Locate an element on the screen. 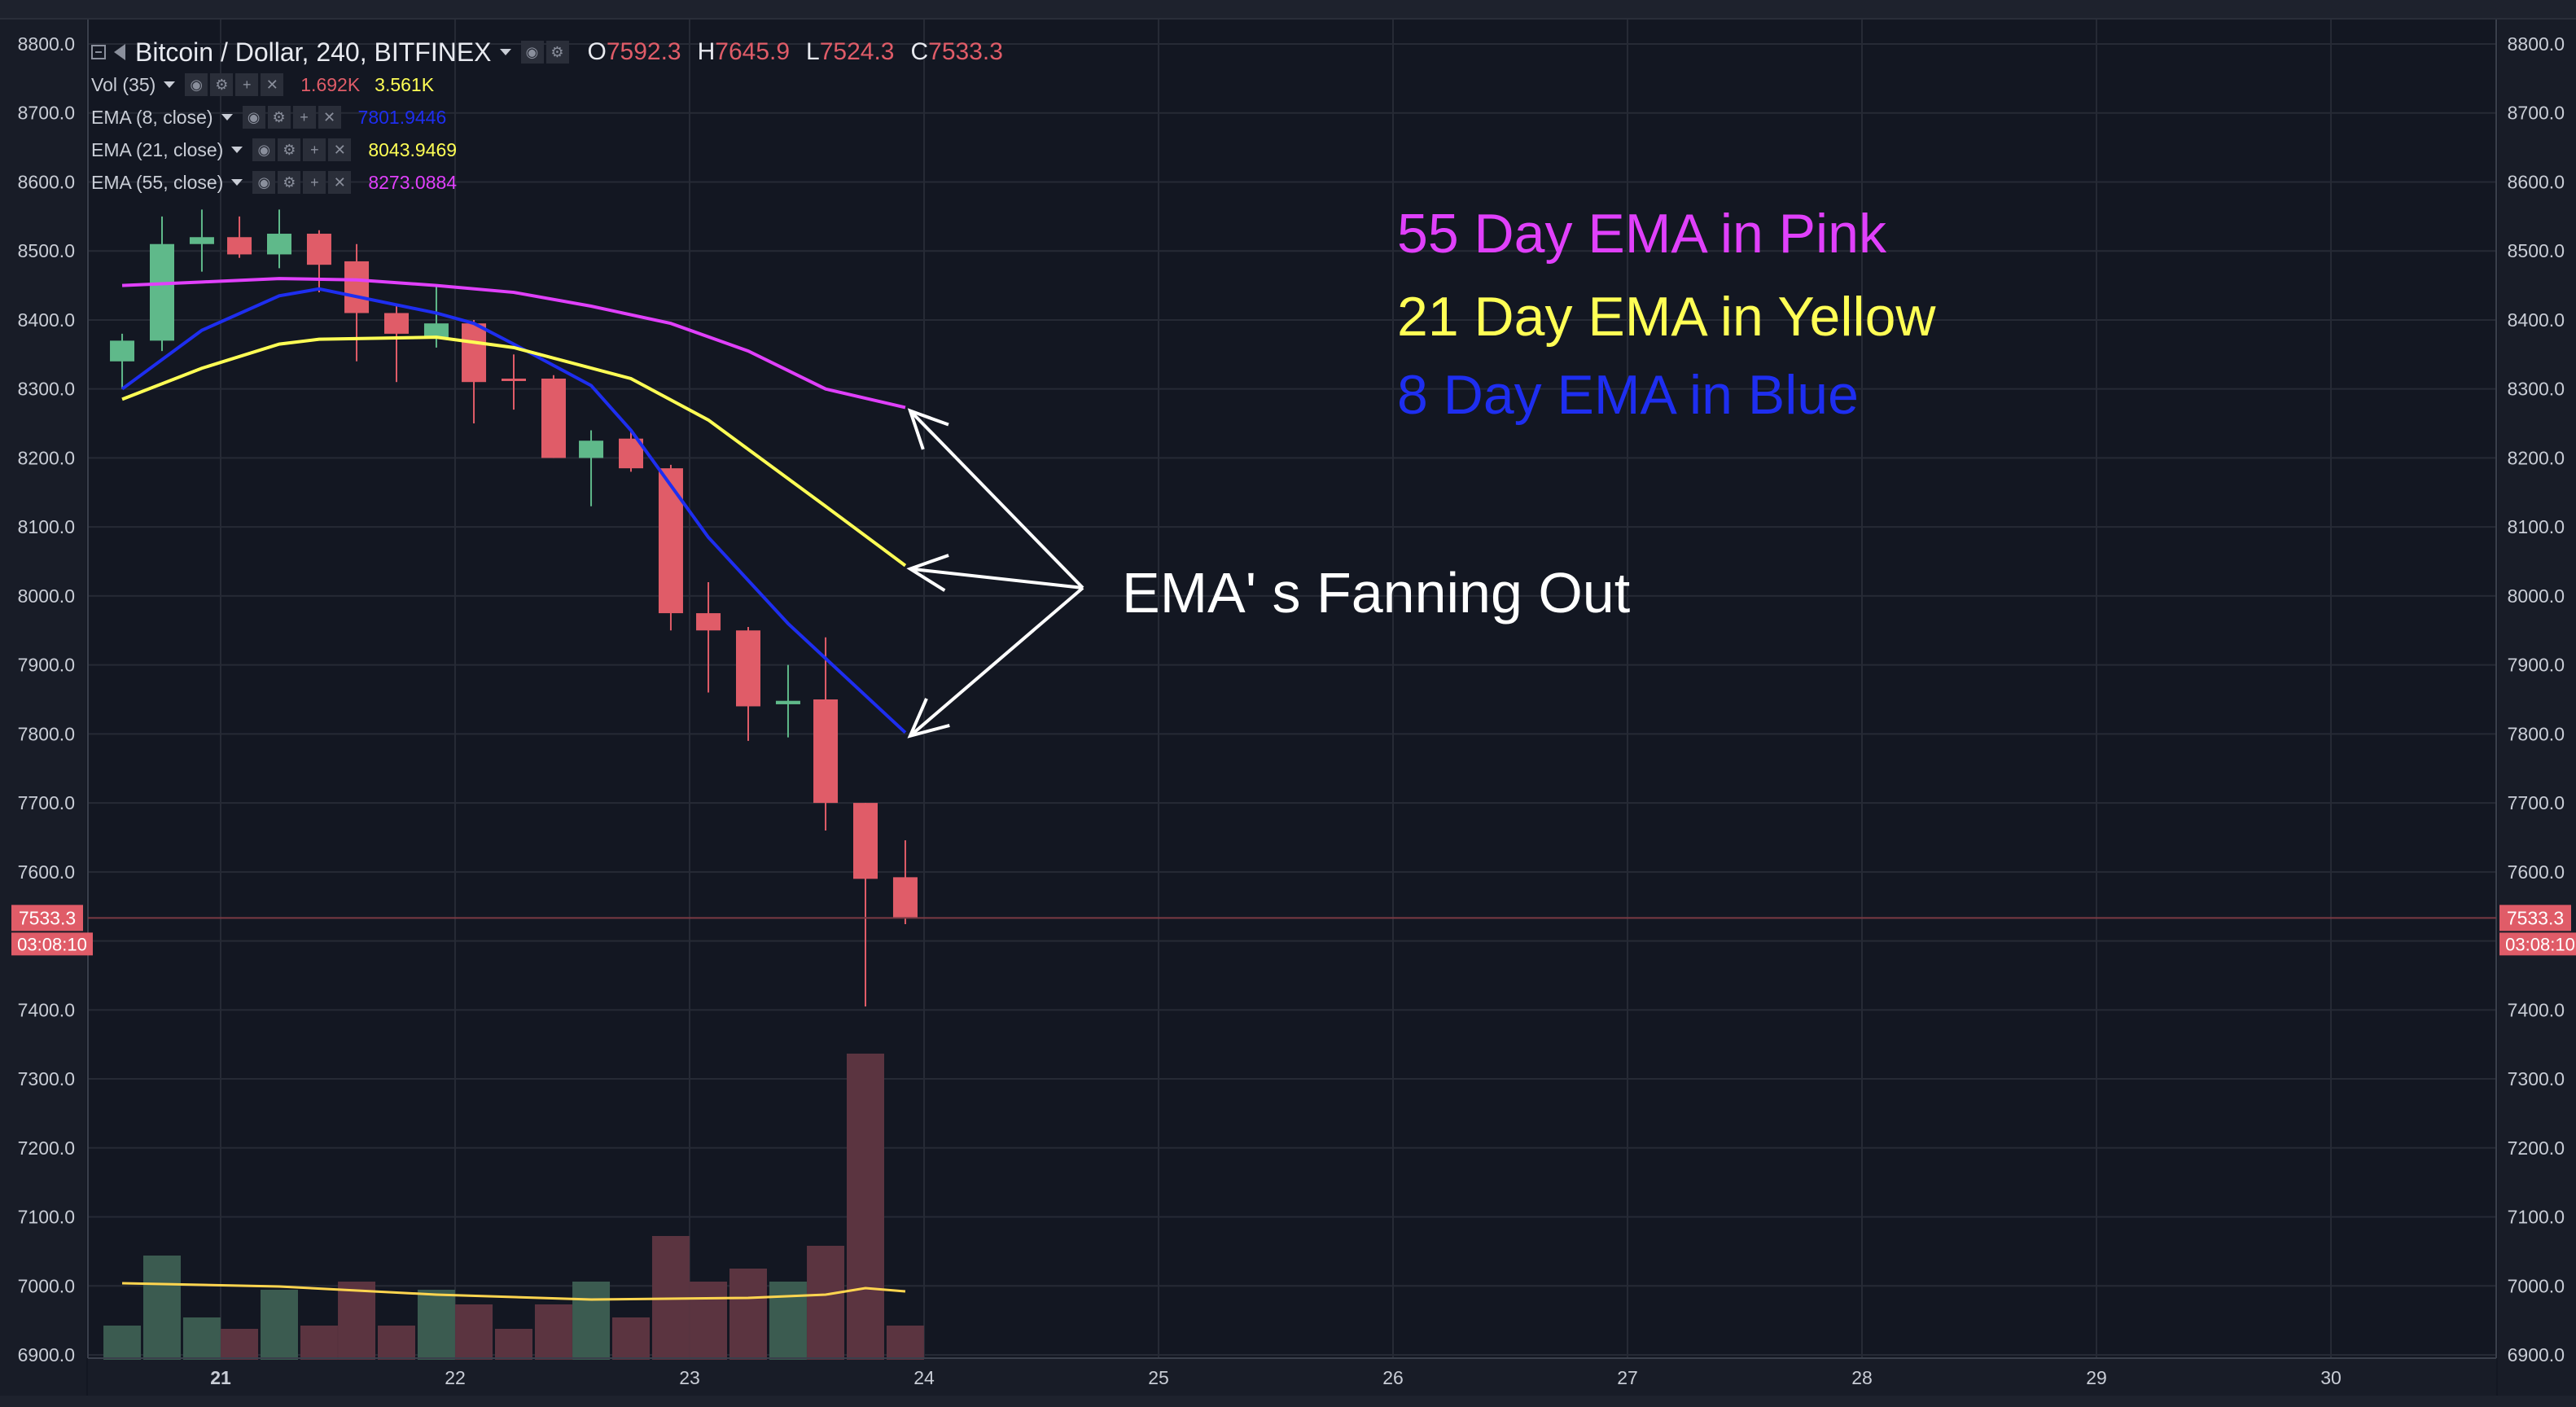  y-tick-label-right: 7900.0 is located at coordinates (2536, 666).